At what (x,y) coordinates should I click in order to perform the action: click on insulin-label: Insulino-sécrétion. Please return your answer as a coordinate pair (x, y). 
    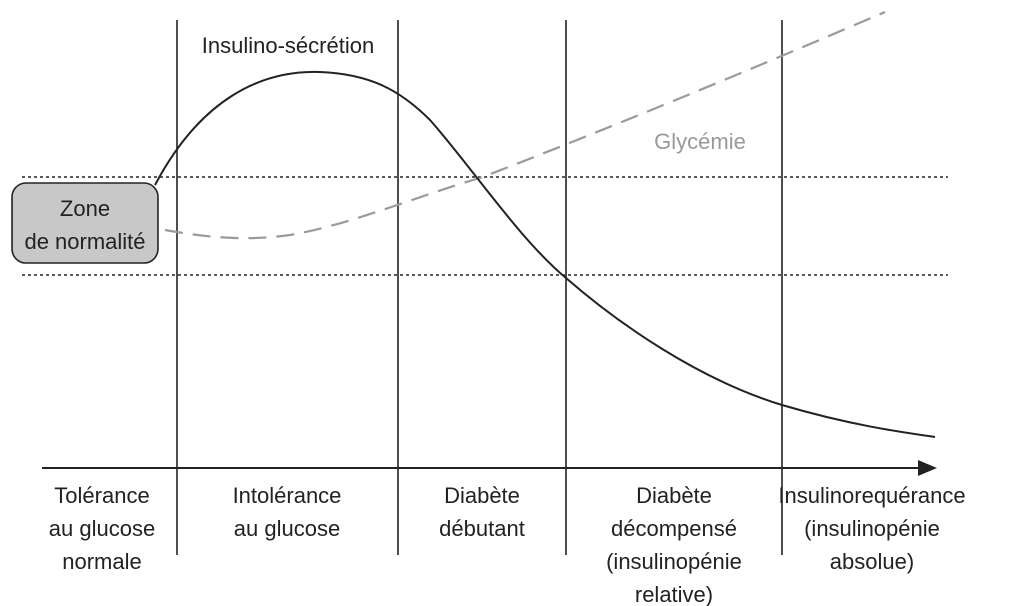
    Looking at the image, I should click on (288, 45).